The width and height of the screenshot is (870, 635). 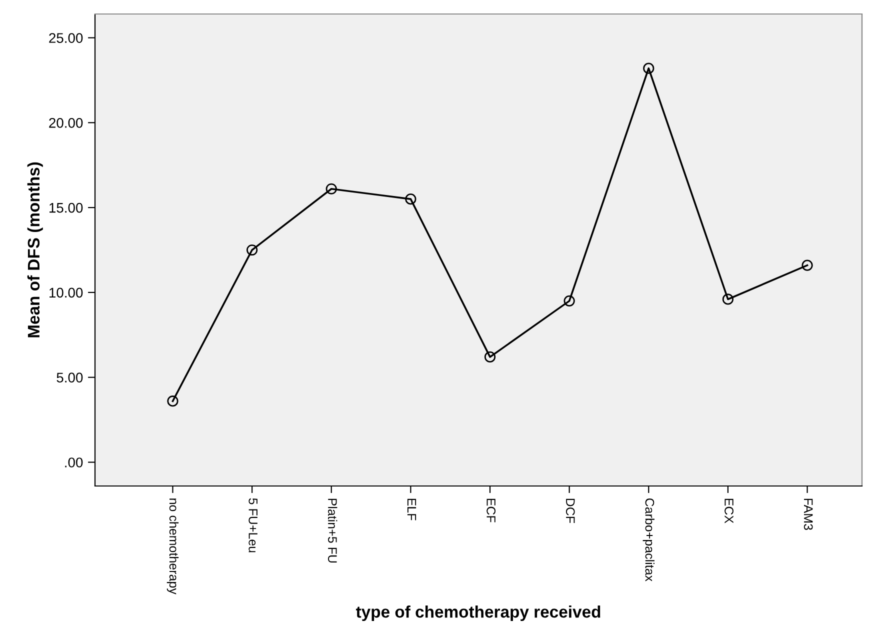 I want to click on x-tick-label: ELF, so click(x=411, y=509).